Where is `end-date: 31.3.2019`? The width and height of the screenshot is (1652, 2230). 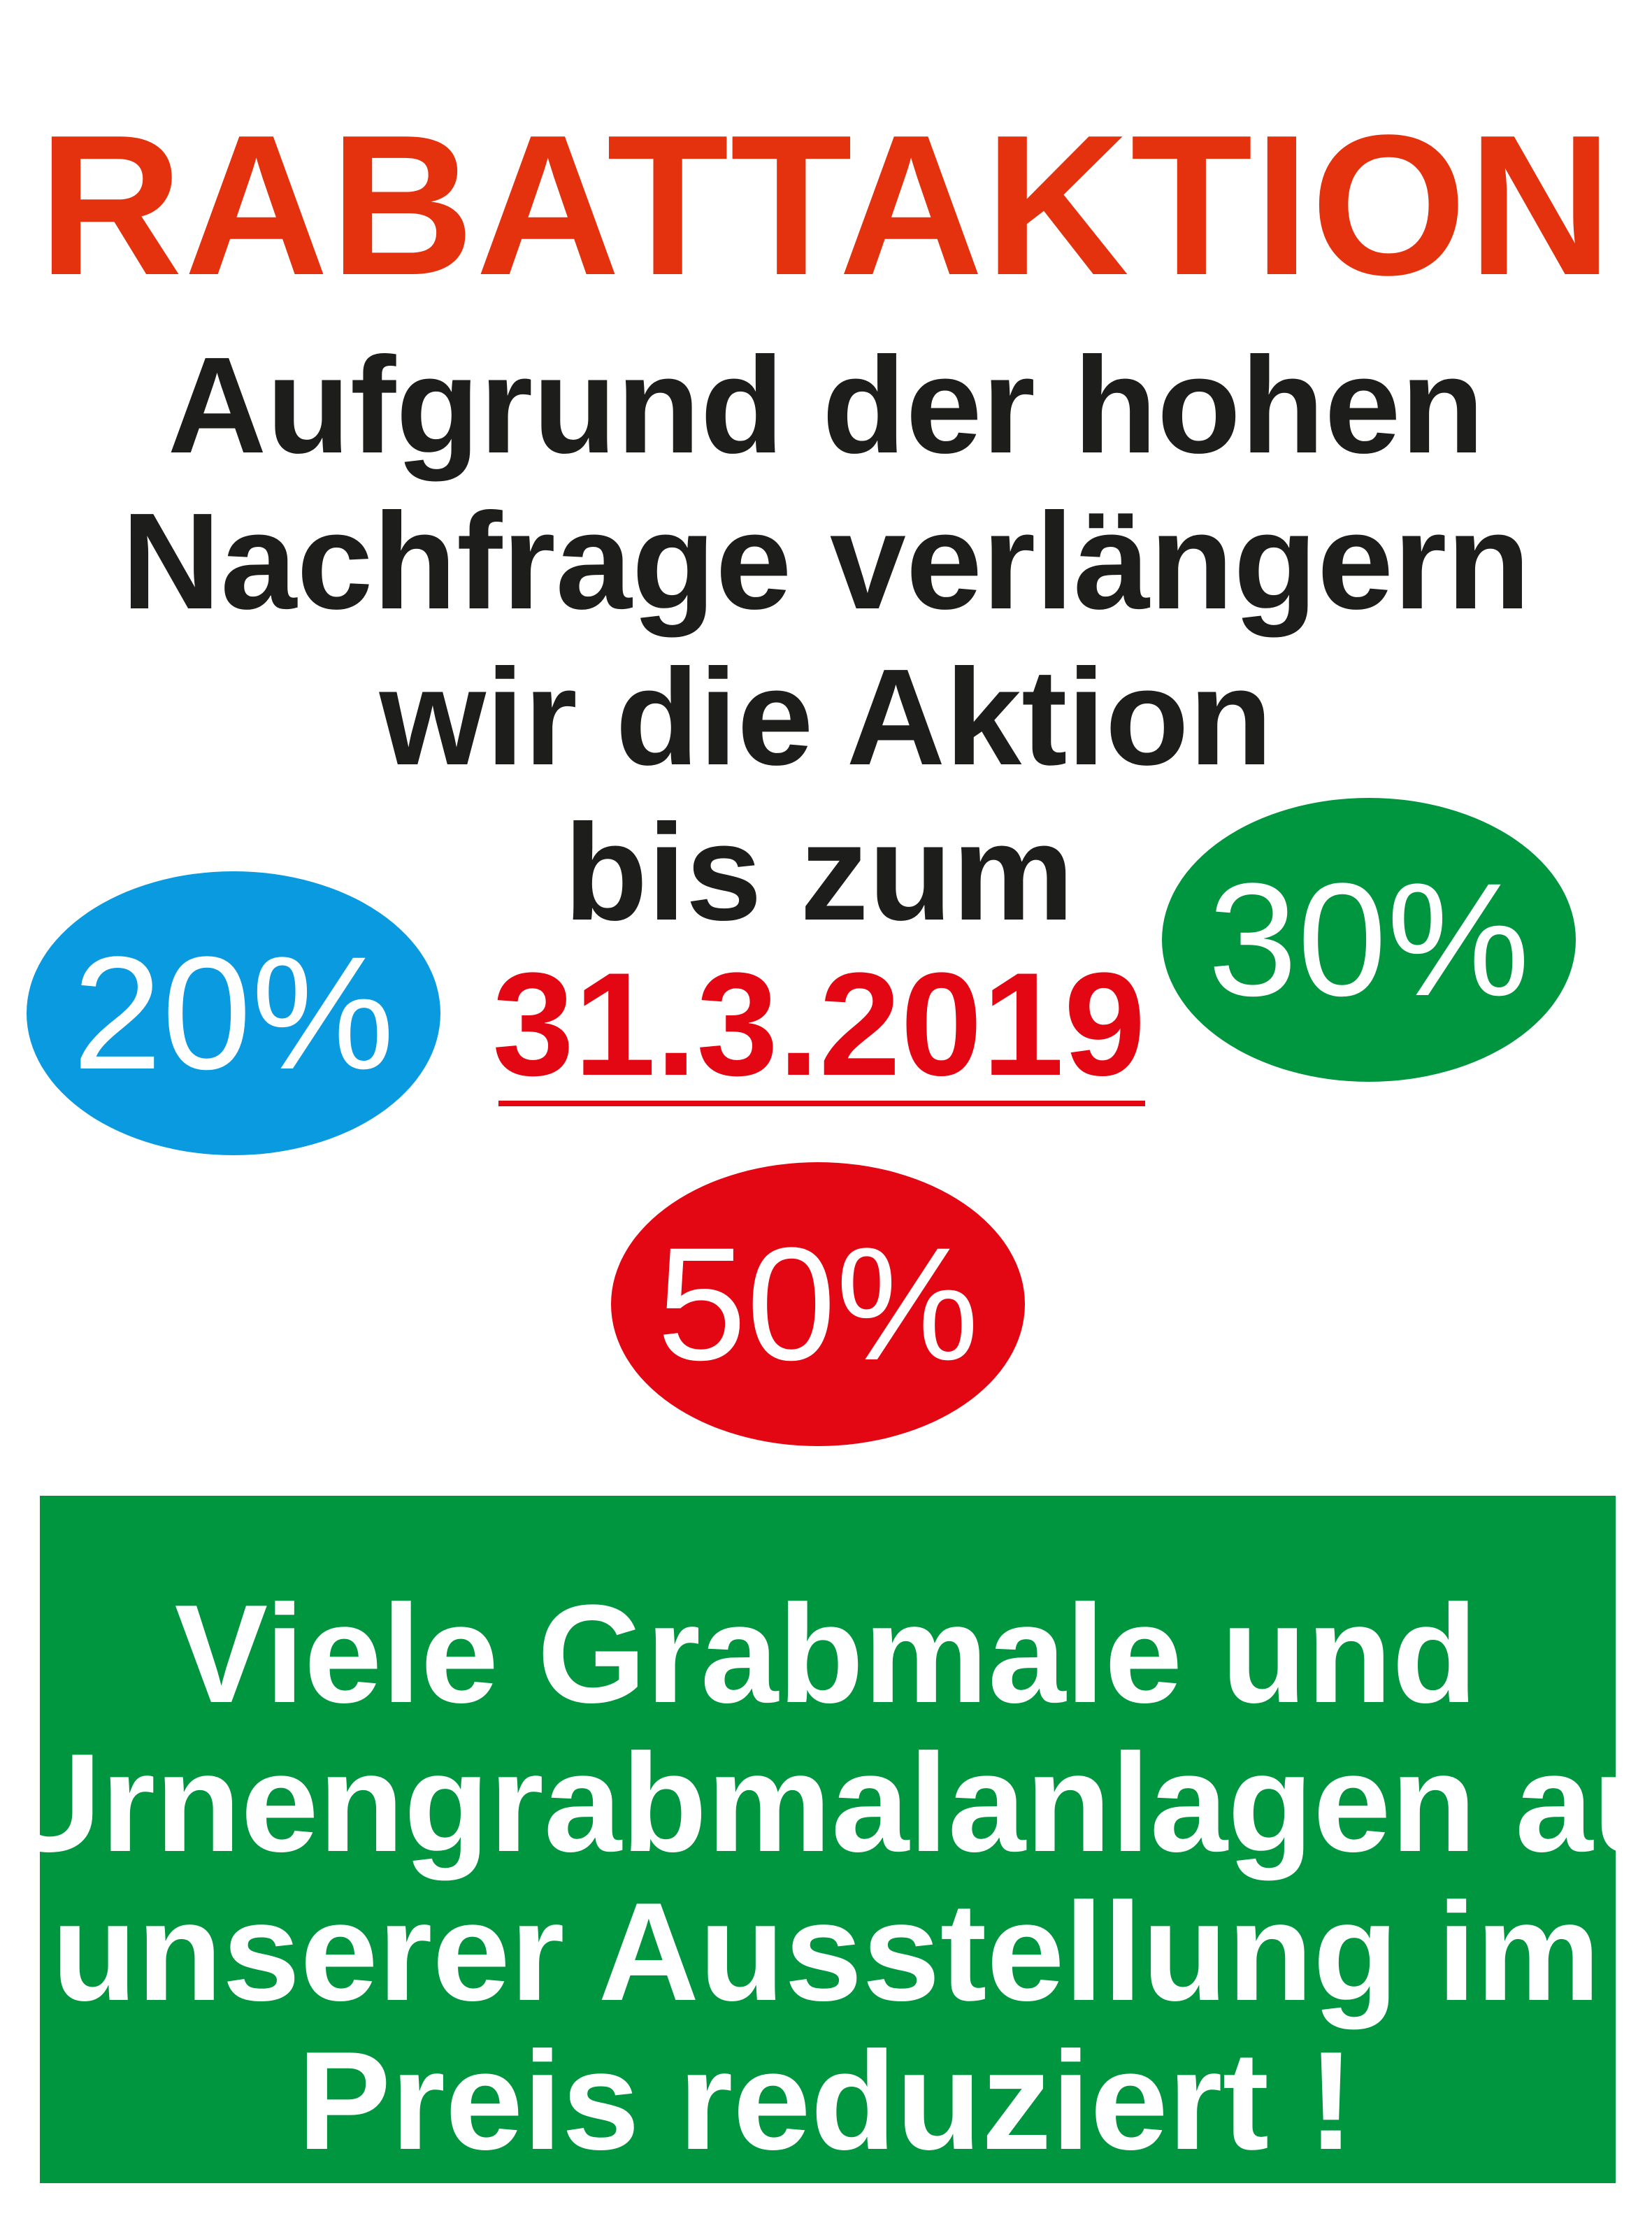
end-date: 31.3.2019 is located at coordinates (819, 1024).